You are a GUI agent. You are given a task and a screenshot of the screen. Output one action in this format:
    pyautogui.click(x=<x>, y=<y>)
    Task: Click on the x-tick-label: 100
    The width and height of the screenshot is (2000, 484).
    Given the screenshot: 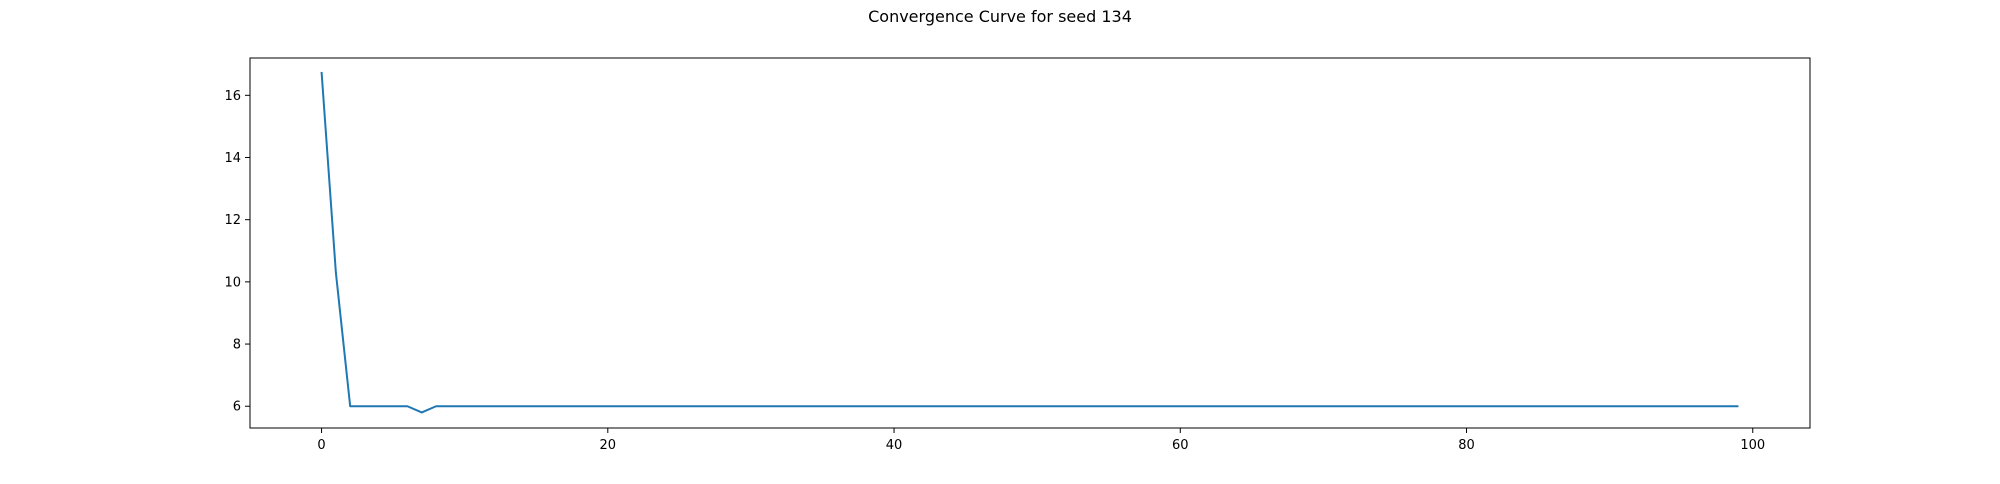 What is the action you would take?
    pyautogui.click(x=1752, y=445)
    